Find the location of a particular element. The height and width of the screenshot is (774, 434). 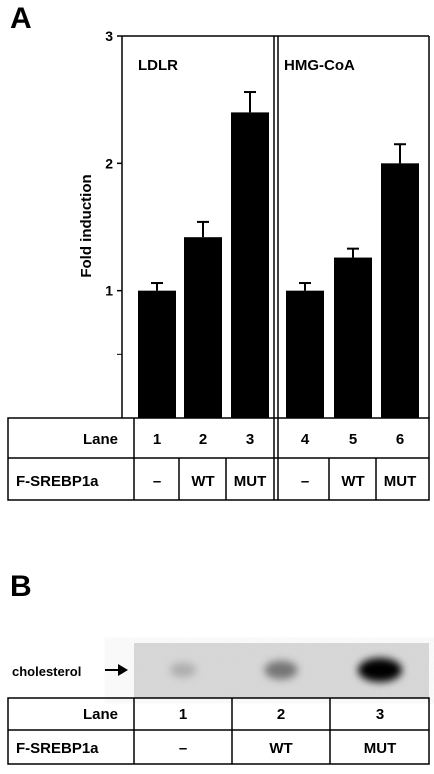

y-axis-ticks: 1 2 3 is located at coordinates (113, 191).